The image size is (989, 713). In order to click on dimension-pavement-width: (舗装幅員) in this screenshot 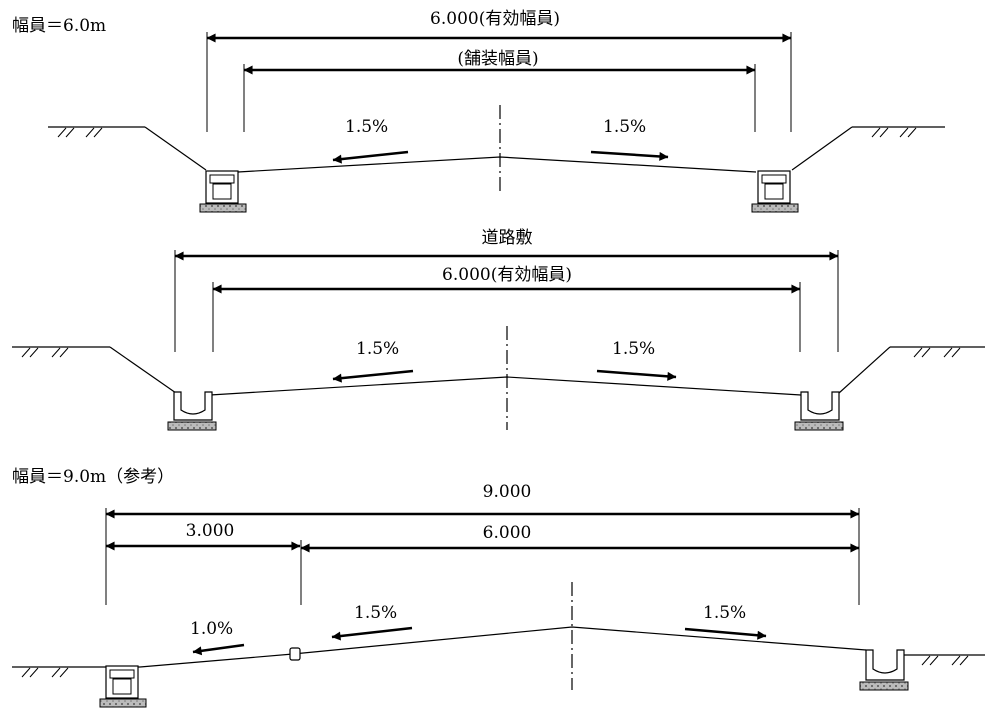, I will do `click(499, 62)`.